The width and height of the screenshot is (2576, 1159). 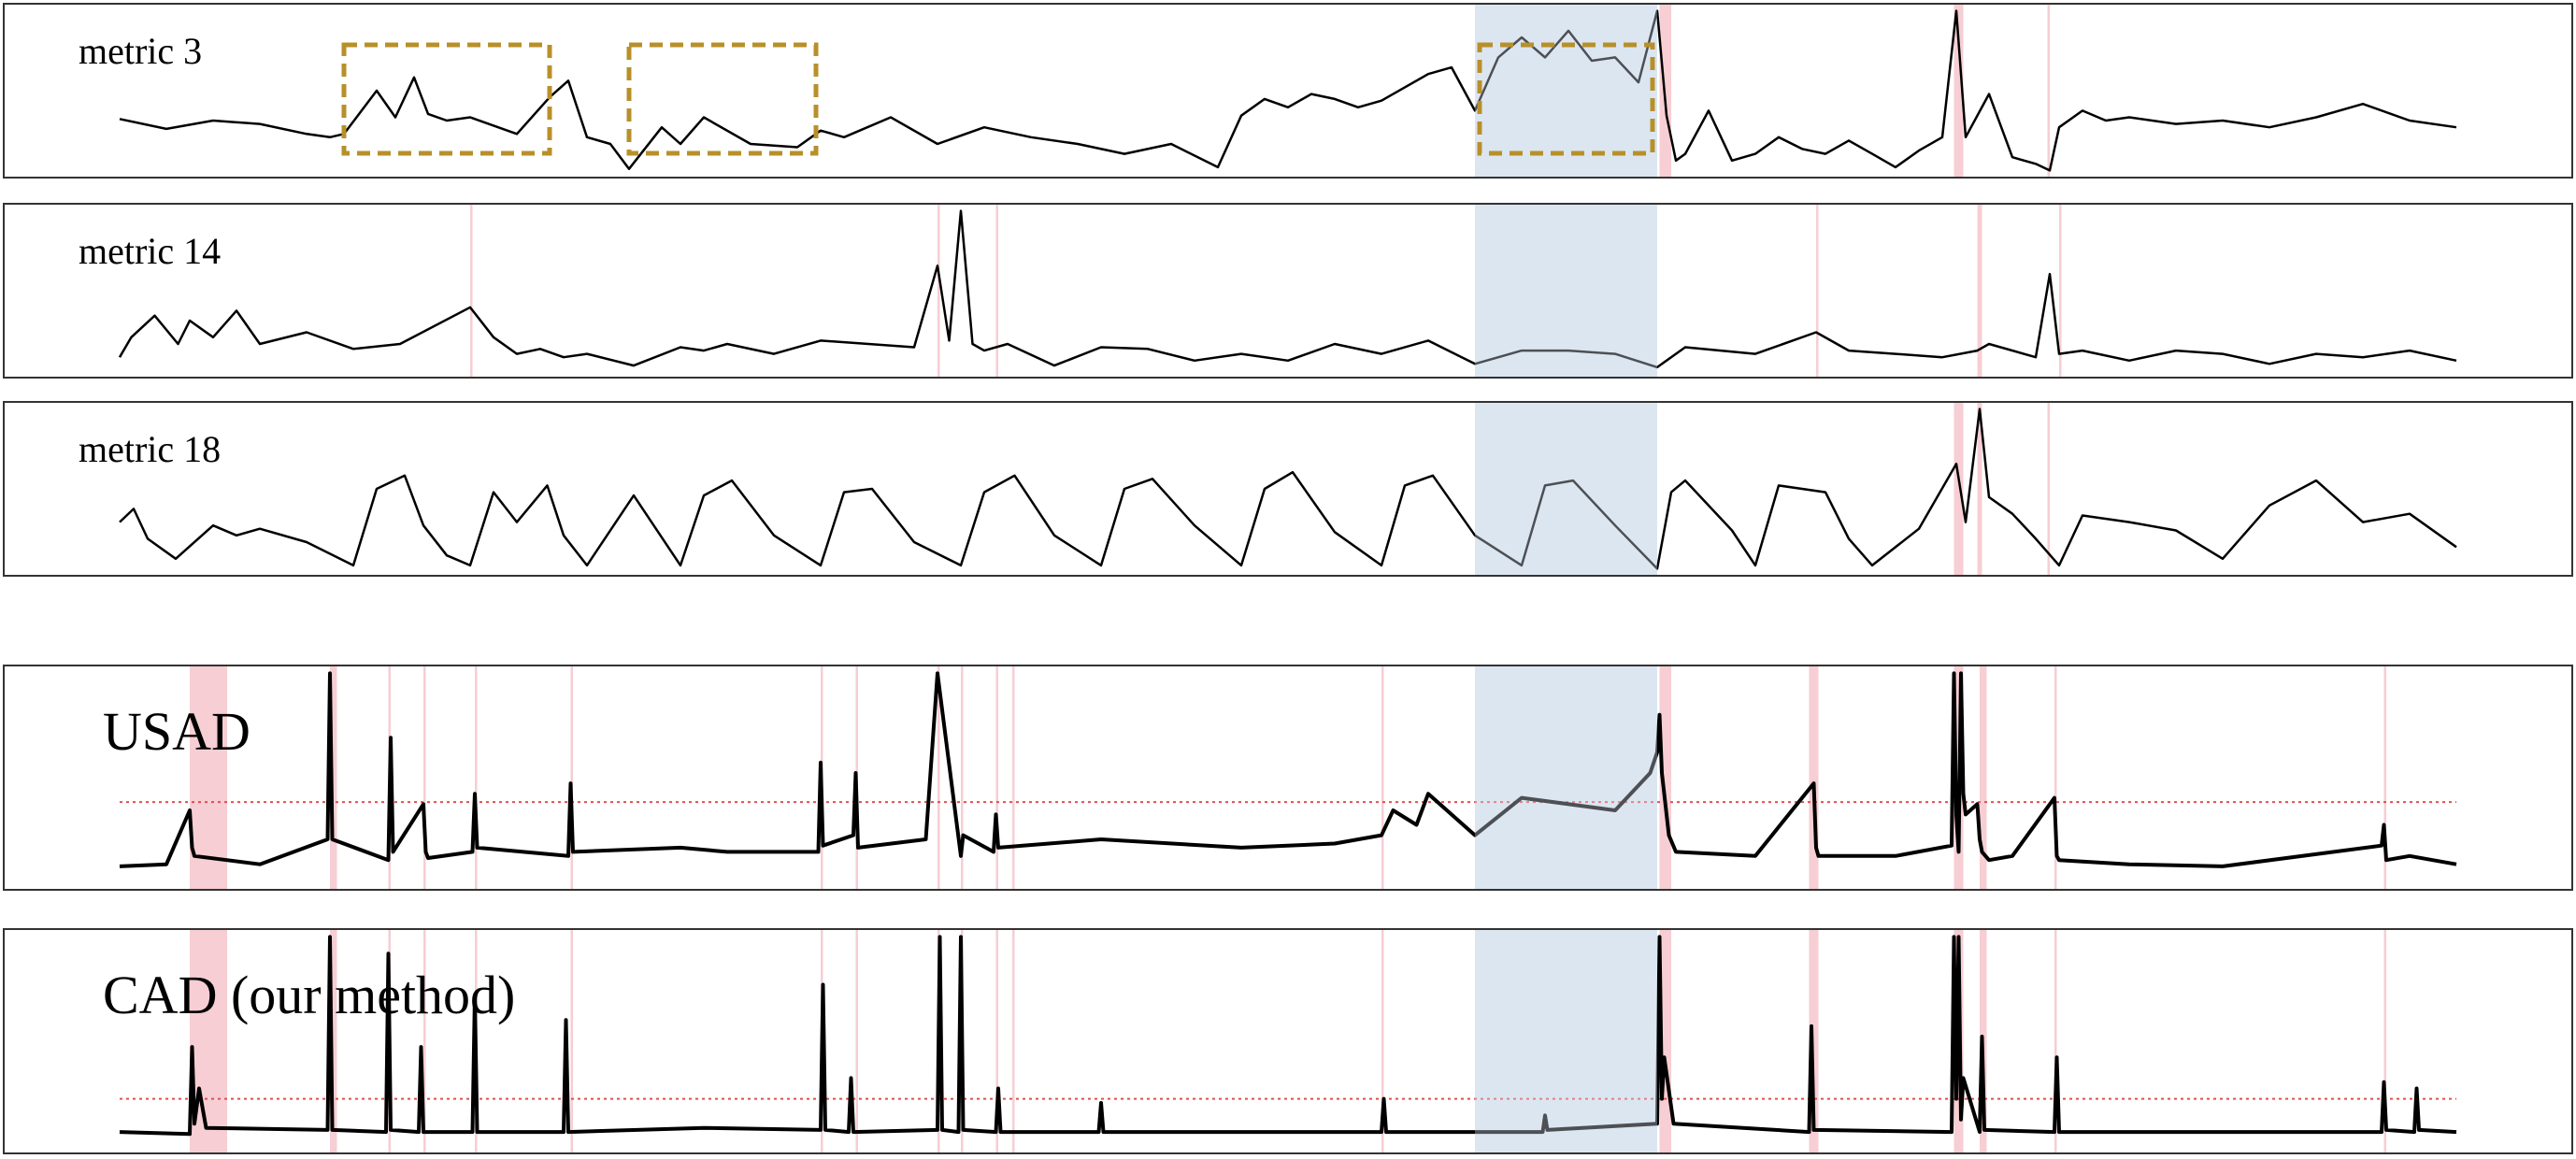 What do you see at coordinates (176, 731) in the screenshot?
I see `panel-label: USAD` at bounding box center [176, 731].